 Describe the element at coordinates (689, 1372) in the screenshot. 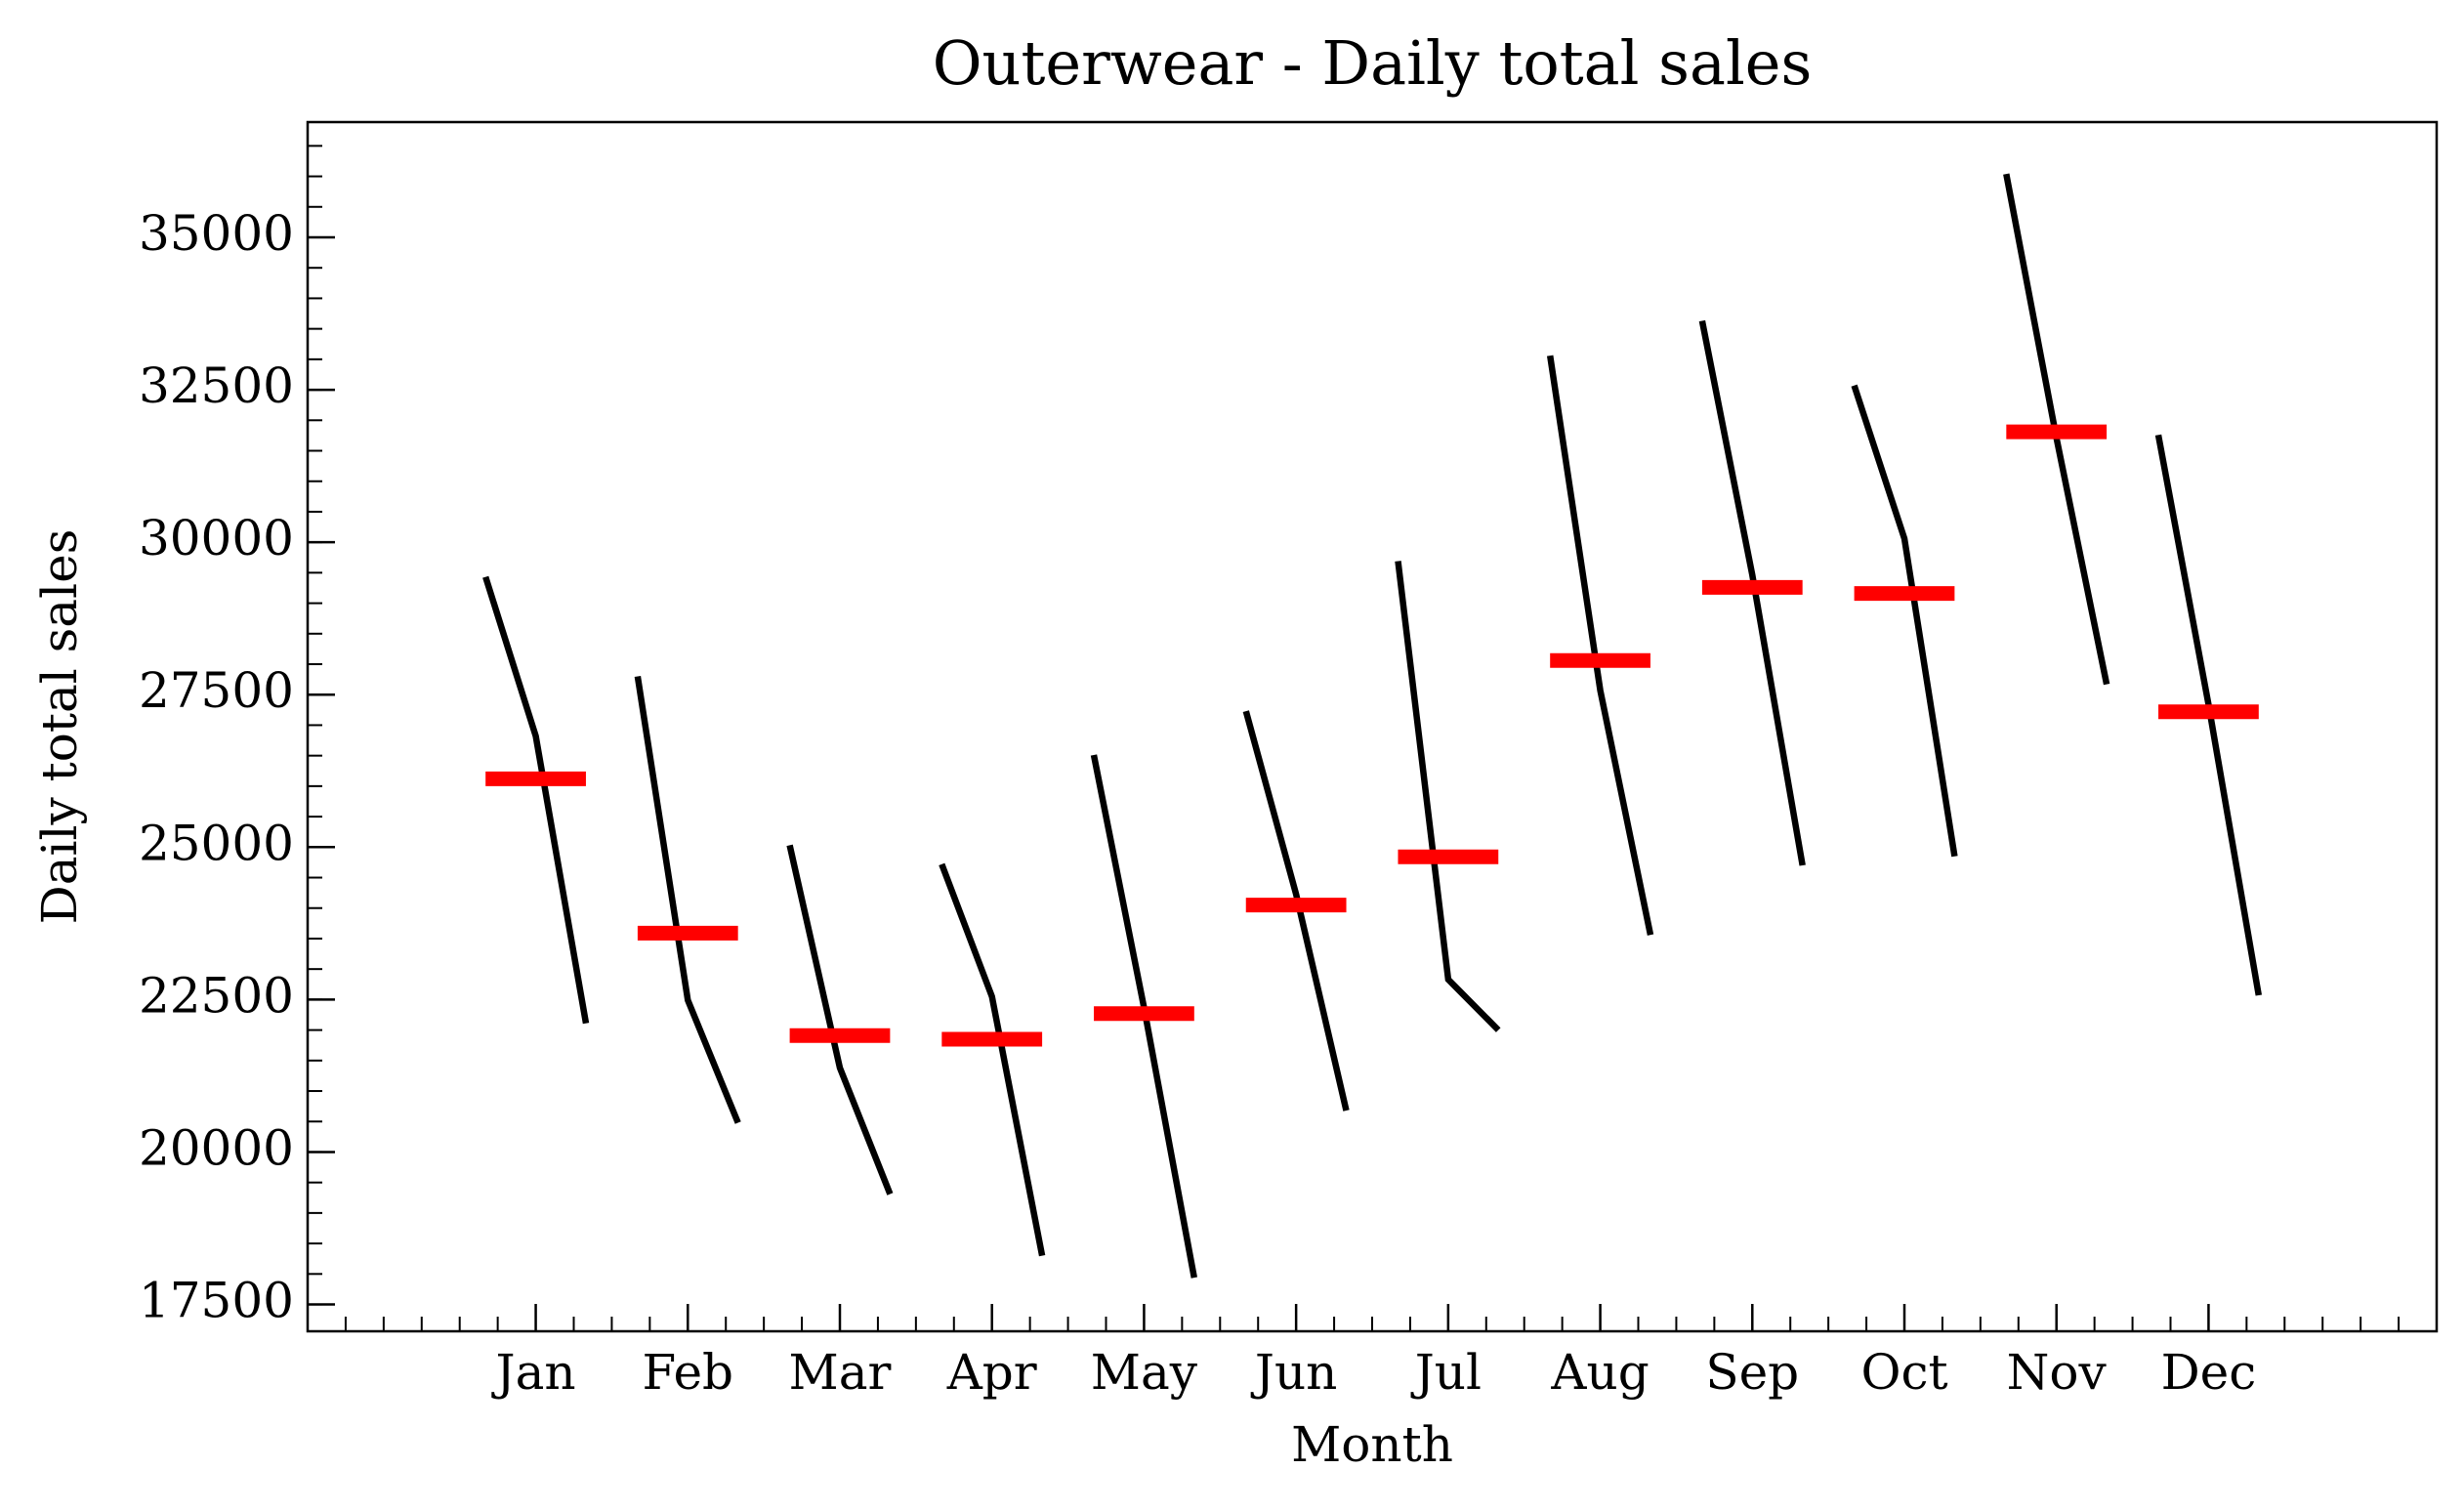

I see `x-tick-label: Feb` at that location.